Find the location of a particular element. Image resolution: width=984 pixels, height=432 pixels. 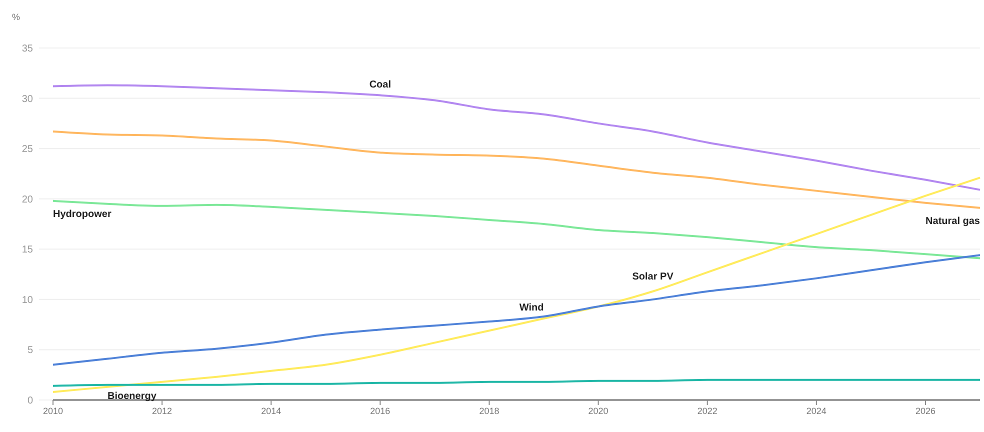

x-tick-label: 2022 is located at coordinates (707, 411).